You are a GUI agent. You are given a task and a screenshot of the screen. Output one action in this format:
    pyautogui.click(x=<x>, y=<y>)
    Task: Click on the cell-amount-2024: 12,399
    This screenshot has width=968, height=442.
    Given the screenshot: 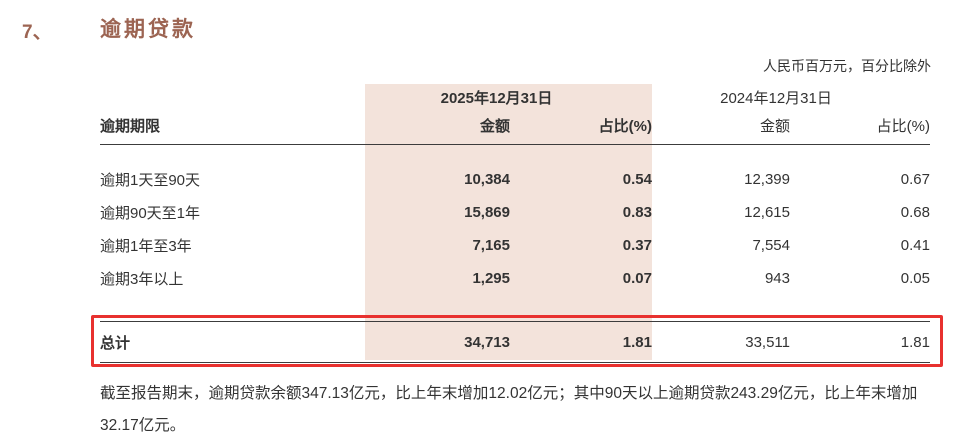 What is the action you would take?
    pyautogui.click(x=767, y=179)
    